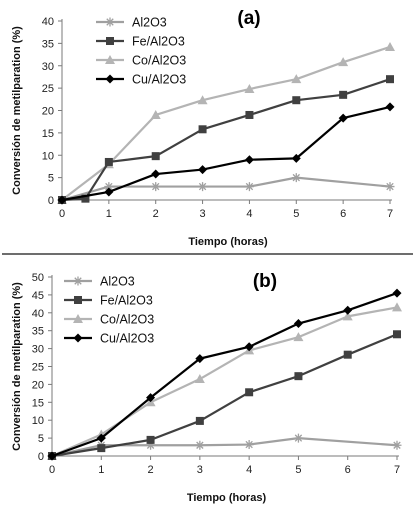 Image resolution: width=415 pixels, height=514 pixels. I want to click on legend-label: Co/Al2O3, so click(159, 61).